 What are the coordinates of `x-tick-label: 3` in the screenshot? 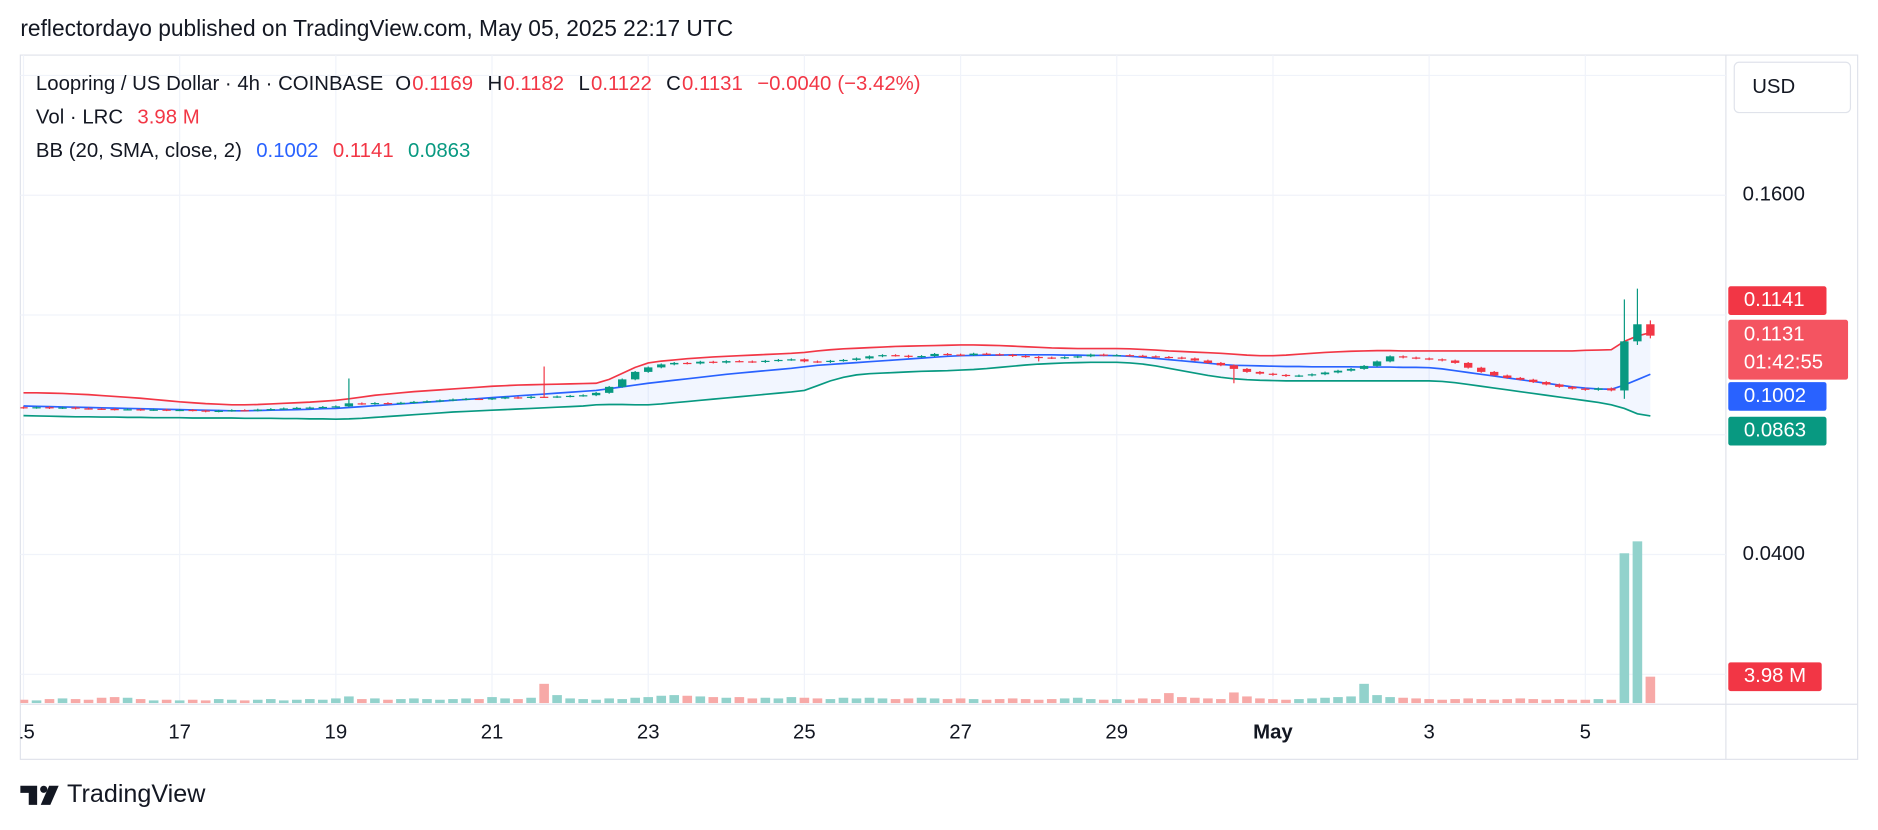 It's located at (1428, 732).